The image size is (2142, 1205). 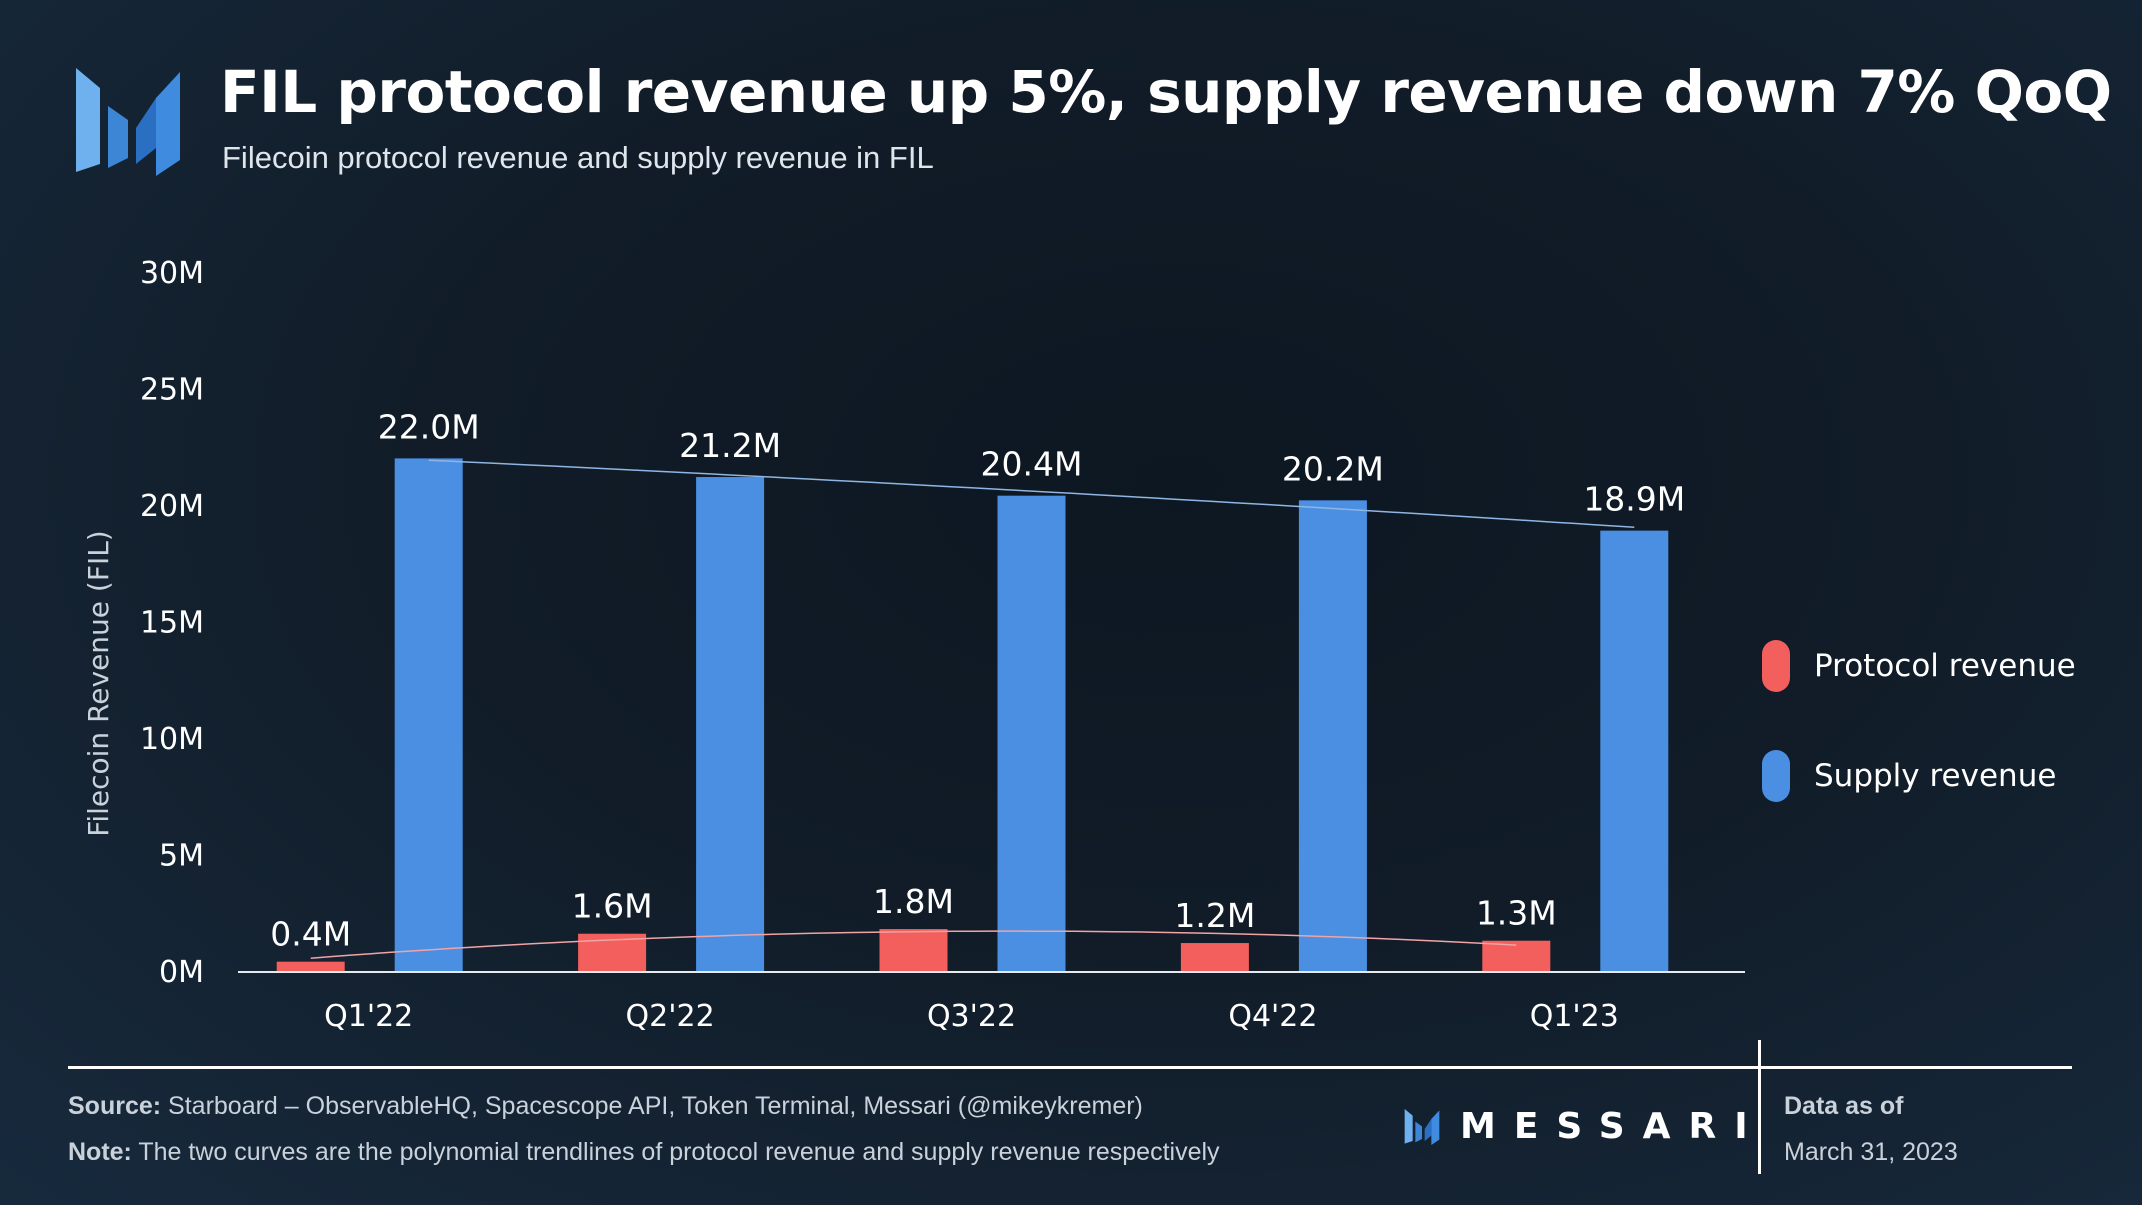 I want to click on brand-wordmark: MESSARI, so click(x=1613, y=1126).